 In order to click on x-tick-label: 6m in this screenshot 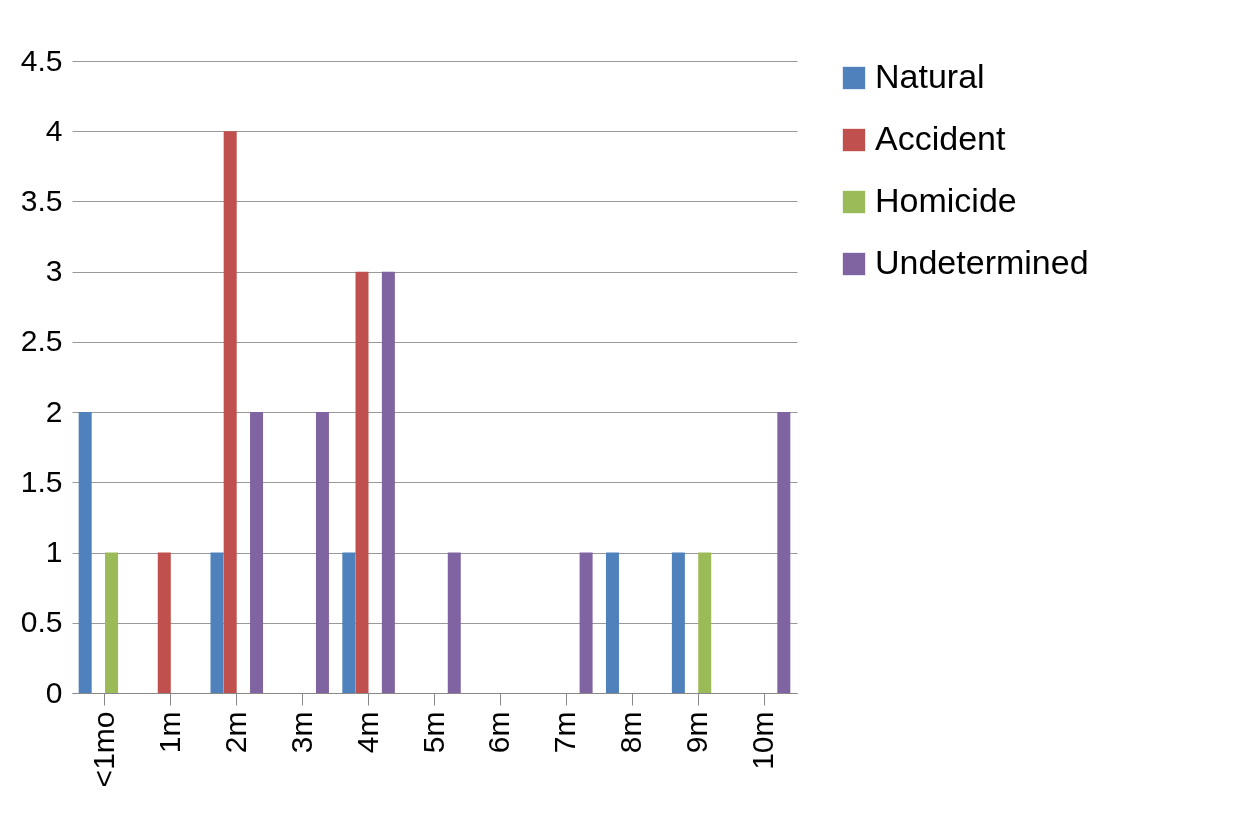, I will do `click(499, 732)`.